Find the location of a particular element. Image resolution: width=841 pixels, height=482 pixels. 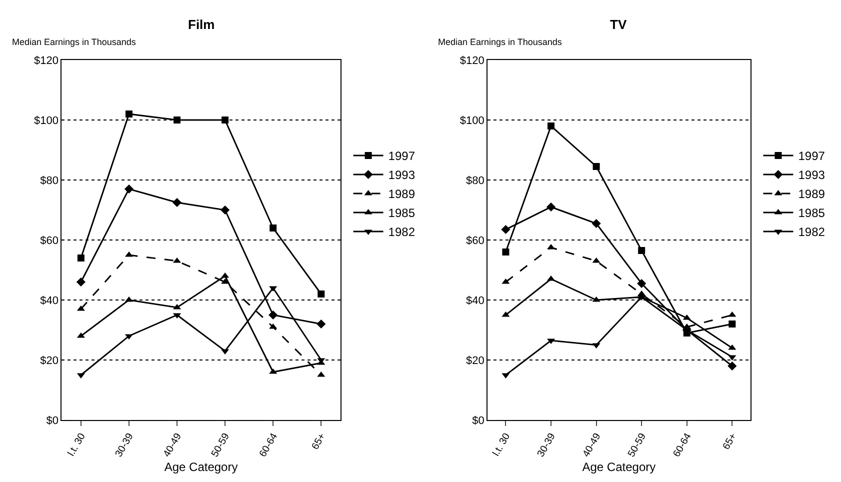

chart-title: TV is located at coordinates (618, 24).